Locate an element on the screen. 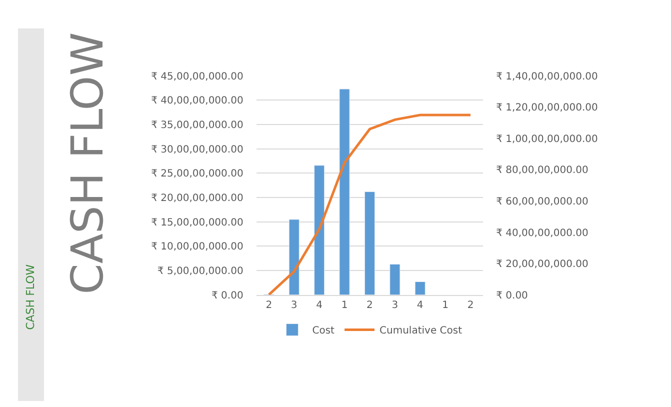  y-tick-label: ₹ 30,00,00,000.00 is located at coordinates (197, 150).